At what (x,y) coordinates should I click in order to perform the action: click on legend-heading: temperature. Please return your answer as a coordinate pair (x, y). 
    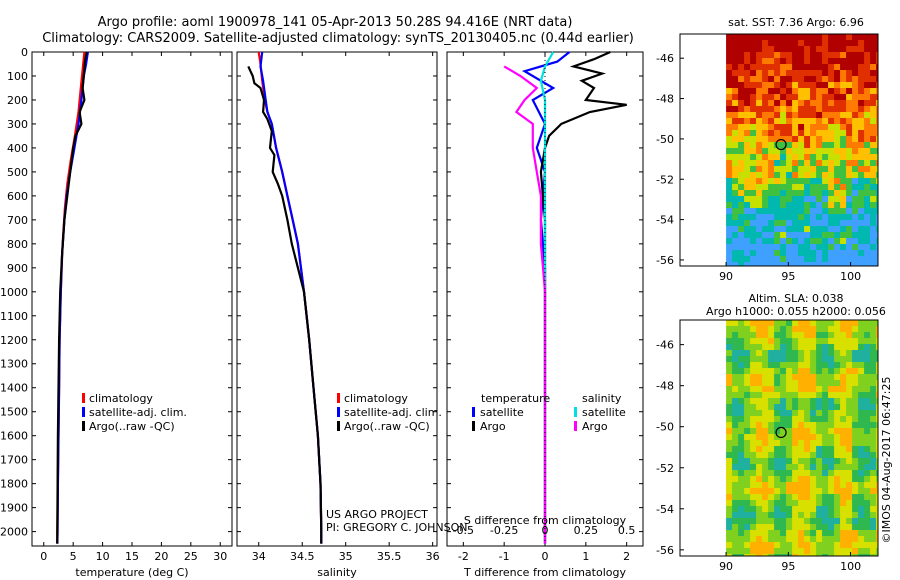
    Looking at the image, I should click on (515, 398).